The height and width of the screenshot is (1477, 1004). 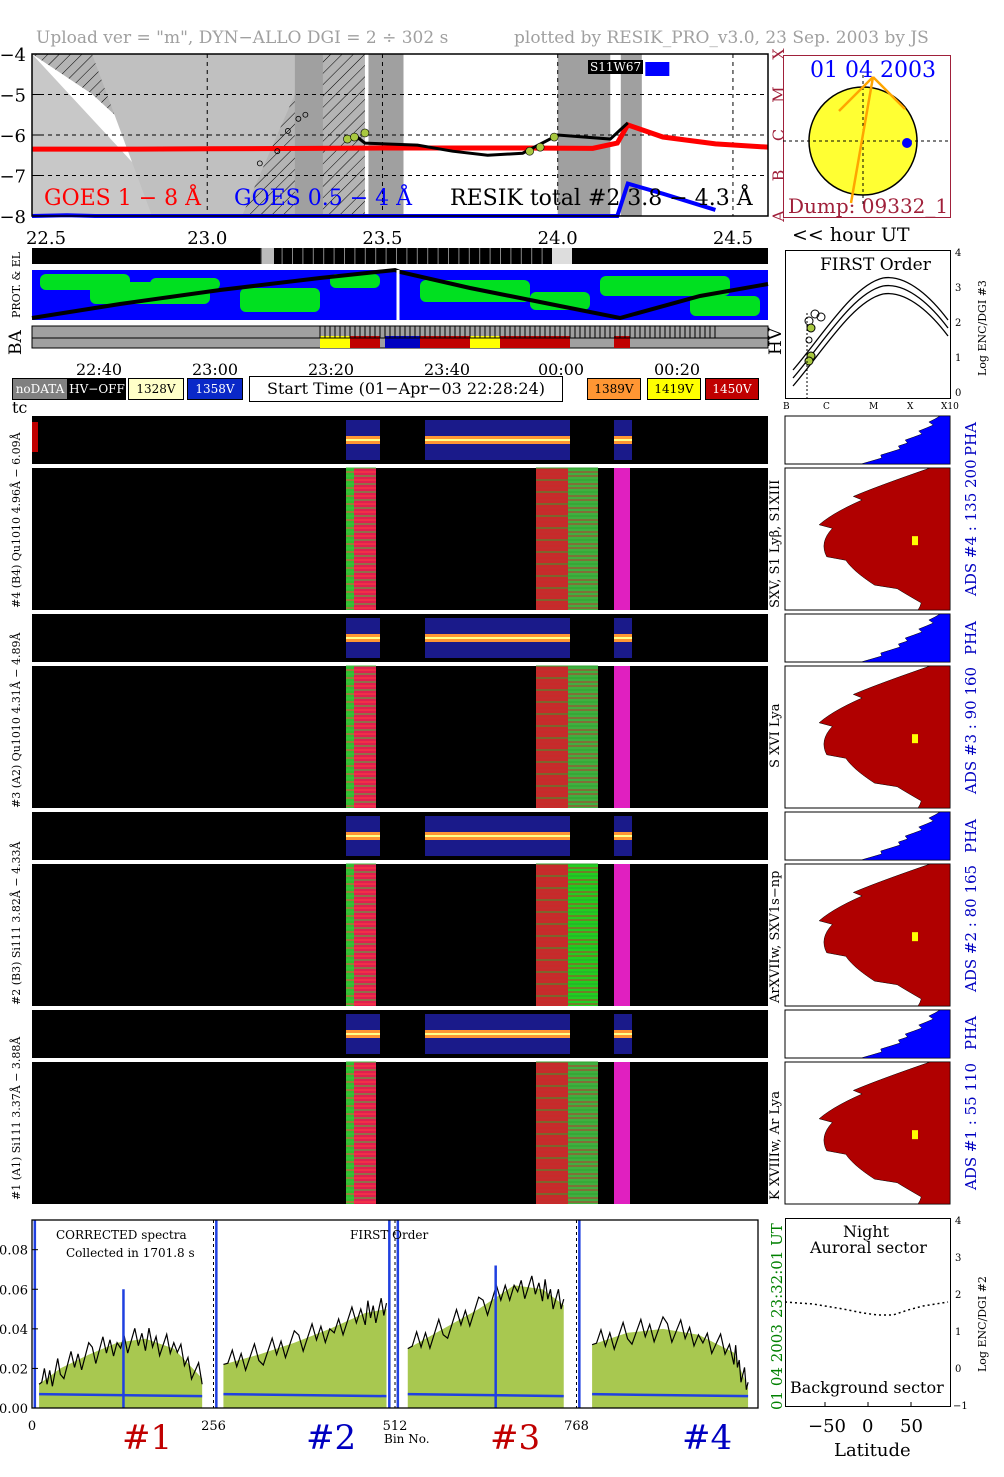 I want to click on lat-tick: −50, so click(x=827, y=1426).